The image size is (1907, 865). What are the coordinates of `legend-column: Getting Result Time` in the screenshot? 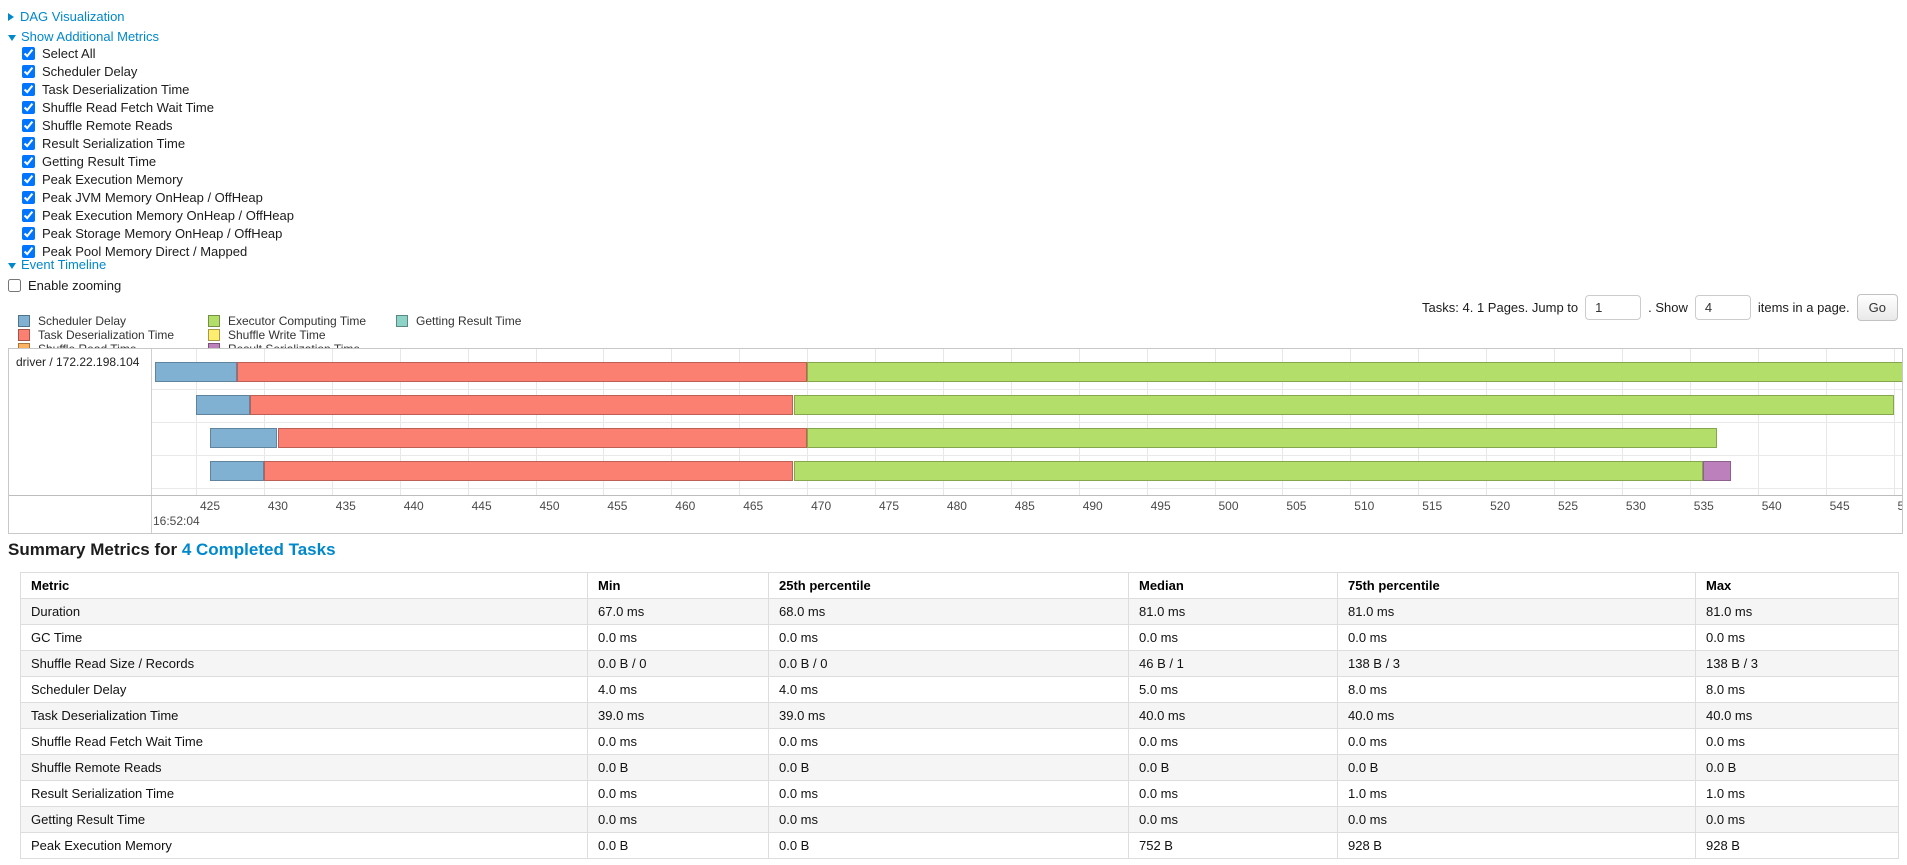 It's located at (458, 321).